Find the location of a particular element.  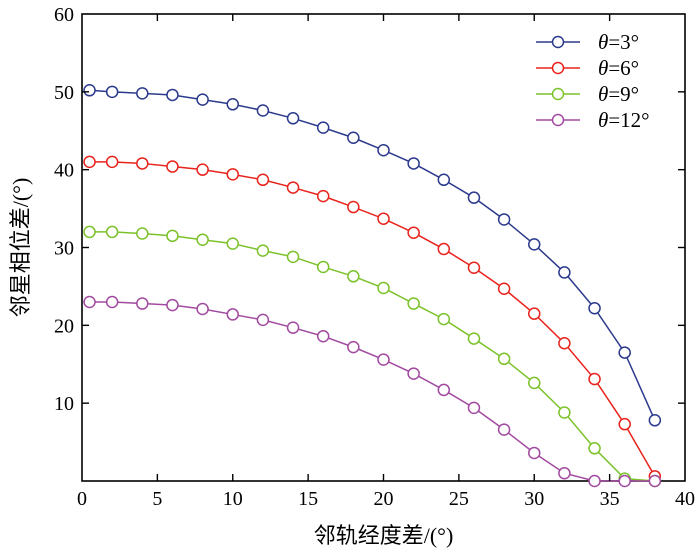

legend: θ=3°θ=6°θ=9°θ=12° is located at coordinates (593, 81).